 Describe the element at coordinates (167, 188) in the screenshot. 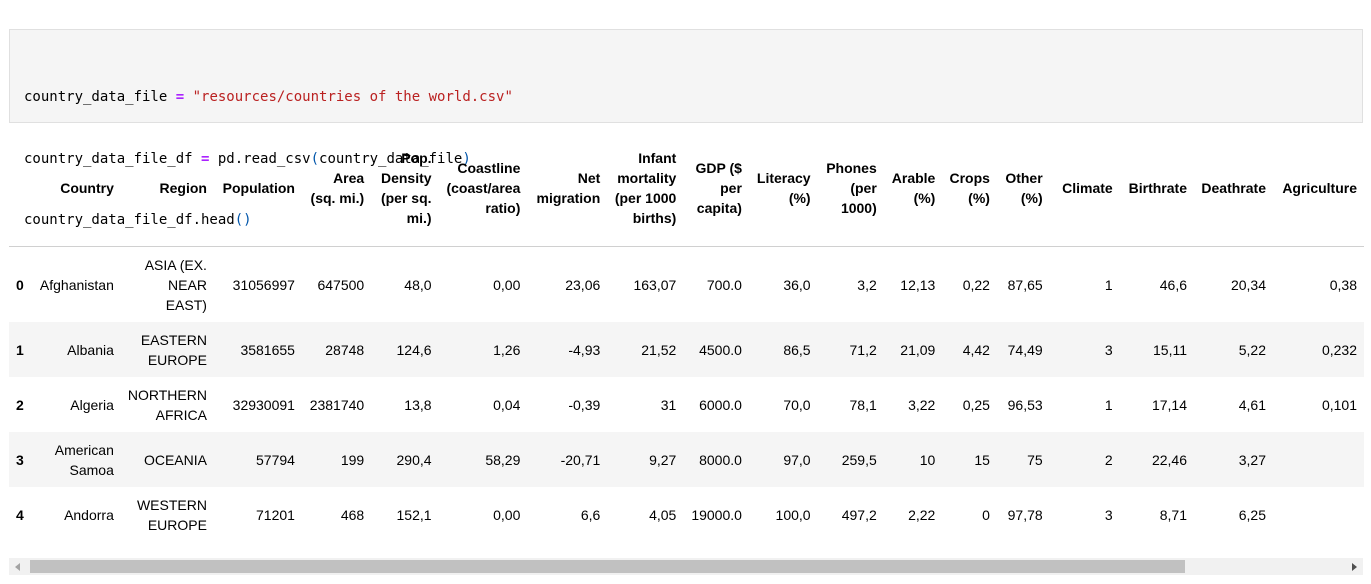

I see `column-header: Region` at that location.